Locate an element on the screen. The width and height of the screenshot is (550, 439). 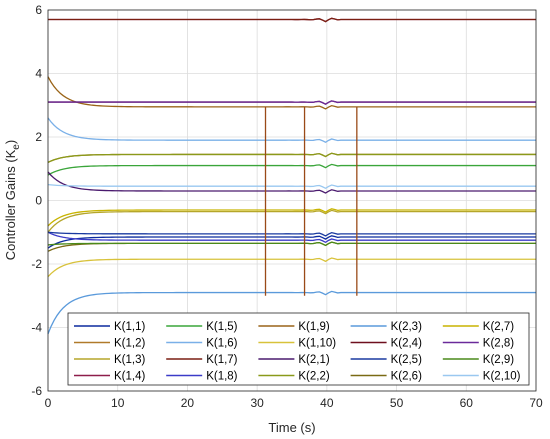
x-tick-label: 40 is located at coordinates (327, 403).